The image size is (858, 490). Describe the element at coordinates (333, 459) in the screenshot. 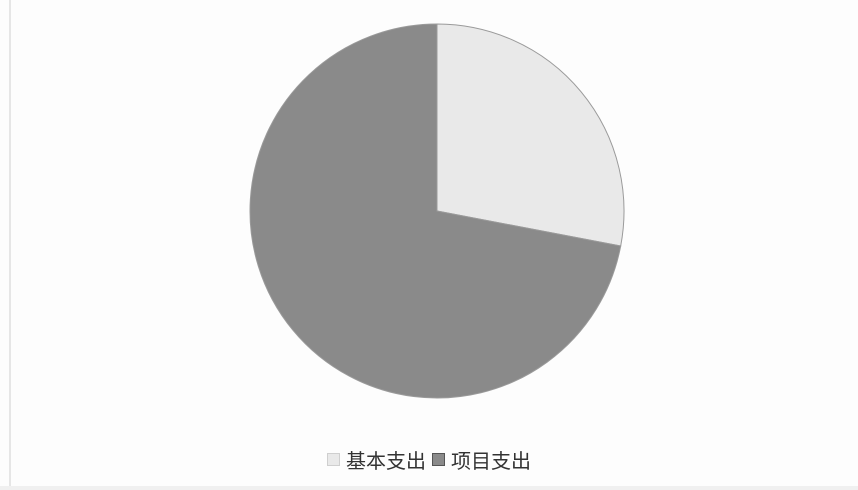

I see `legend-swatch-basic` at that location.